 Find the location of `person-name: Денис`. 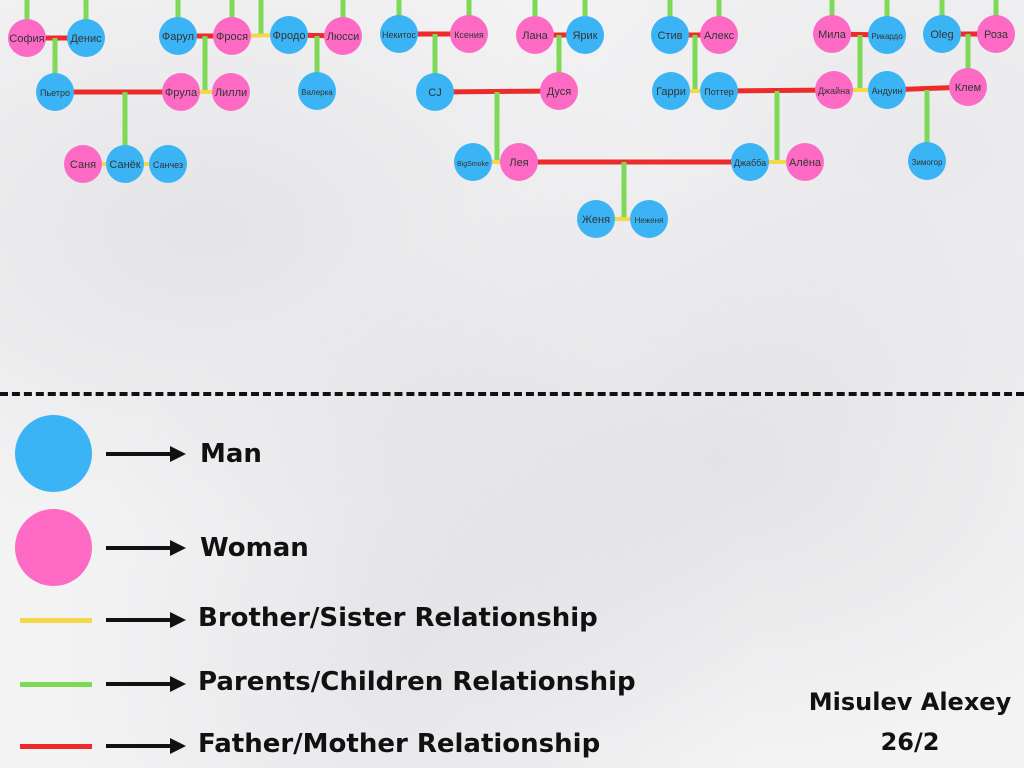

person-name: Денис is located at coordinates (86, 39).